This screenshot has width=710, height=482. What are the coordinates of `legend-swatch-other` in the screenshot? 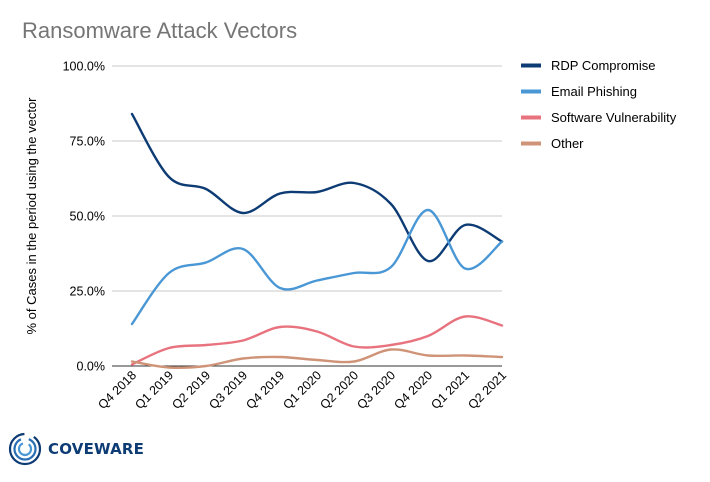 It's located at (531, 143).